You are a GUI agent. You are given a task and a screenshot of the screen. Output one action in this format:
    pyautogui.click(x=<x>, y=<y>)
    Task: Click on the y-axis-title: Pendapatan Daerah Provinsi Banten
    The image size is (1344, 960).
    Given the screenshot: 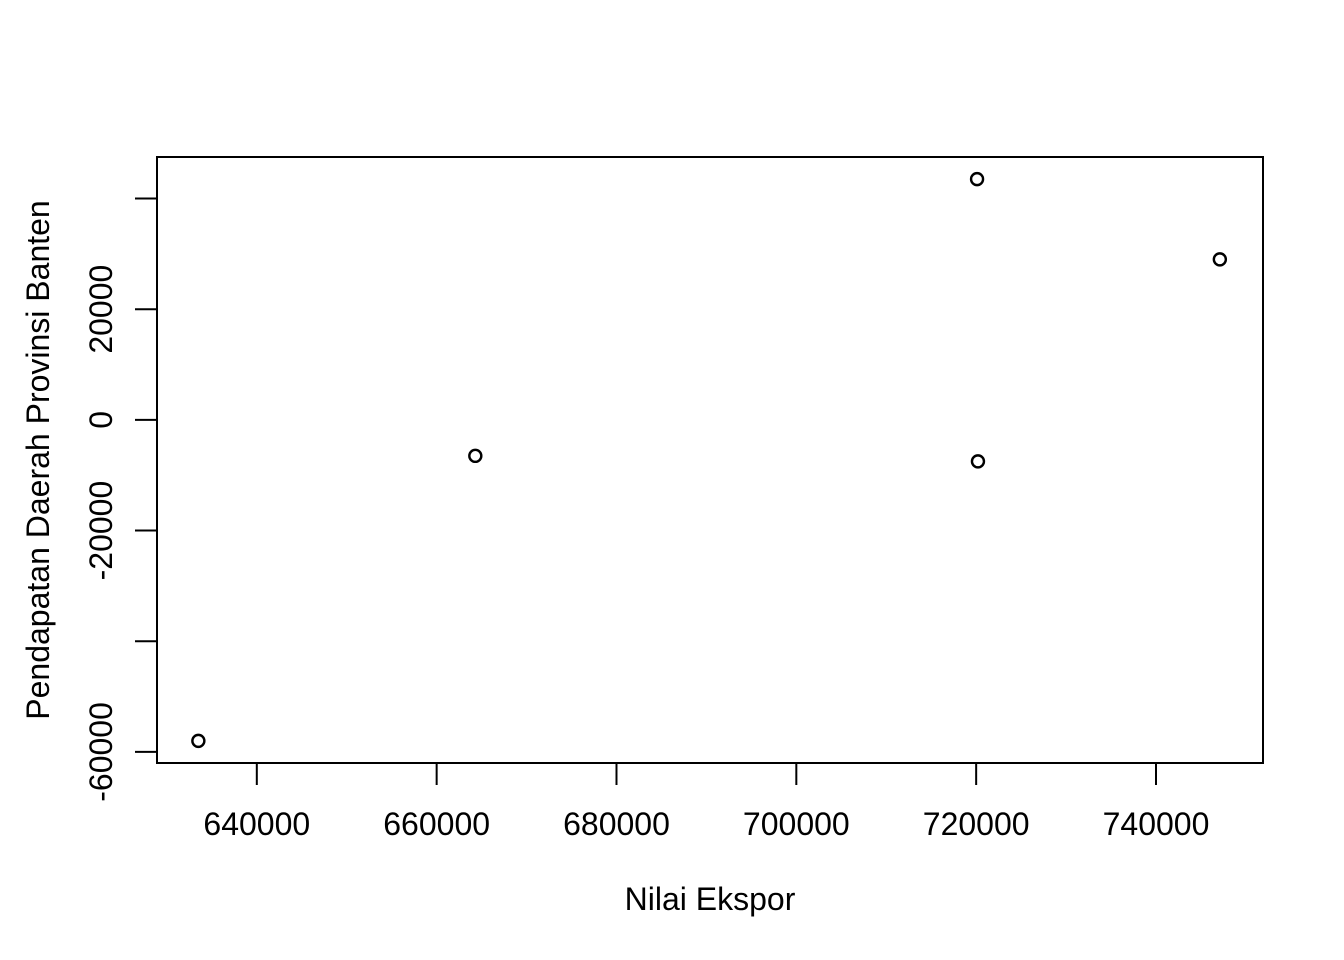 What is the action you would take?
    pyautogui.click(x=38, y=459)
    